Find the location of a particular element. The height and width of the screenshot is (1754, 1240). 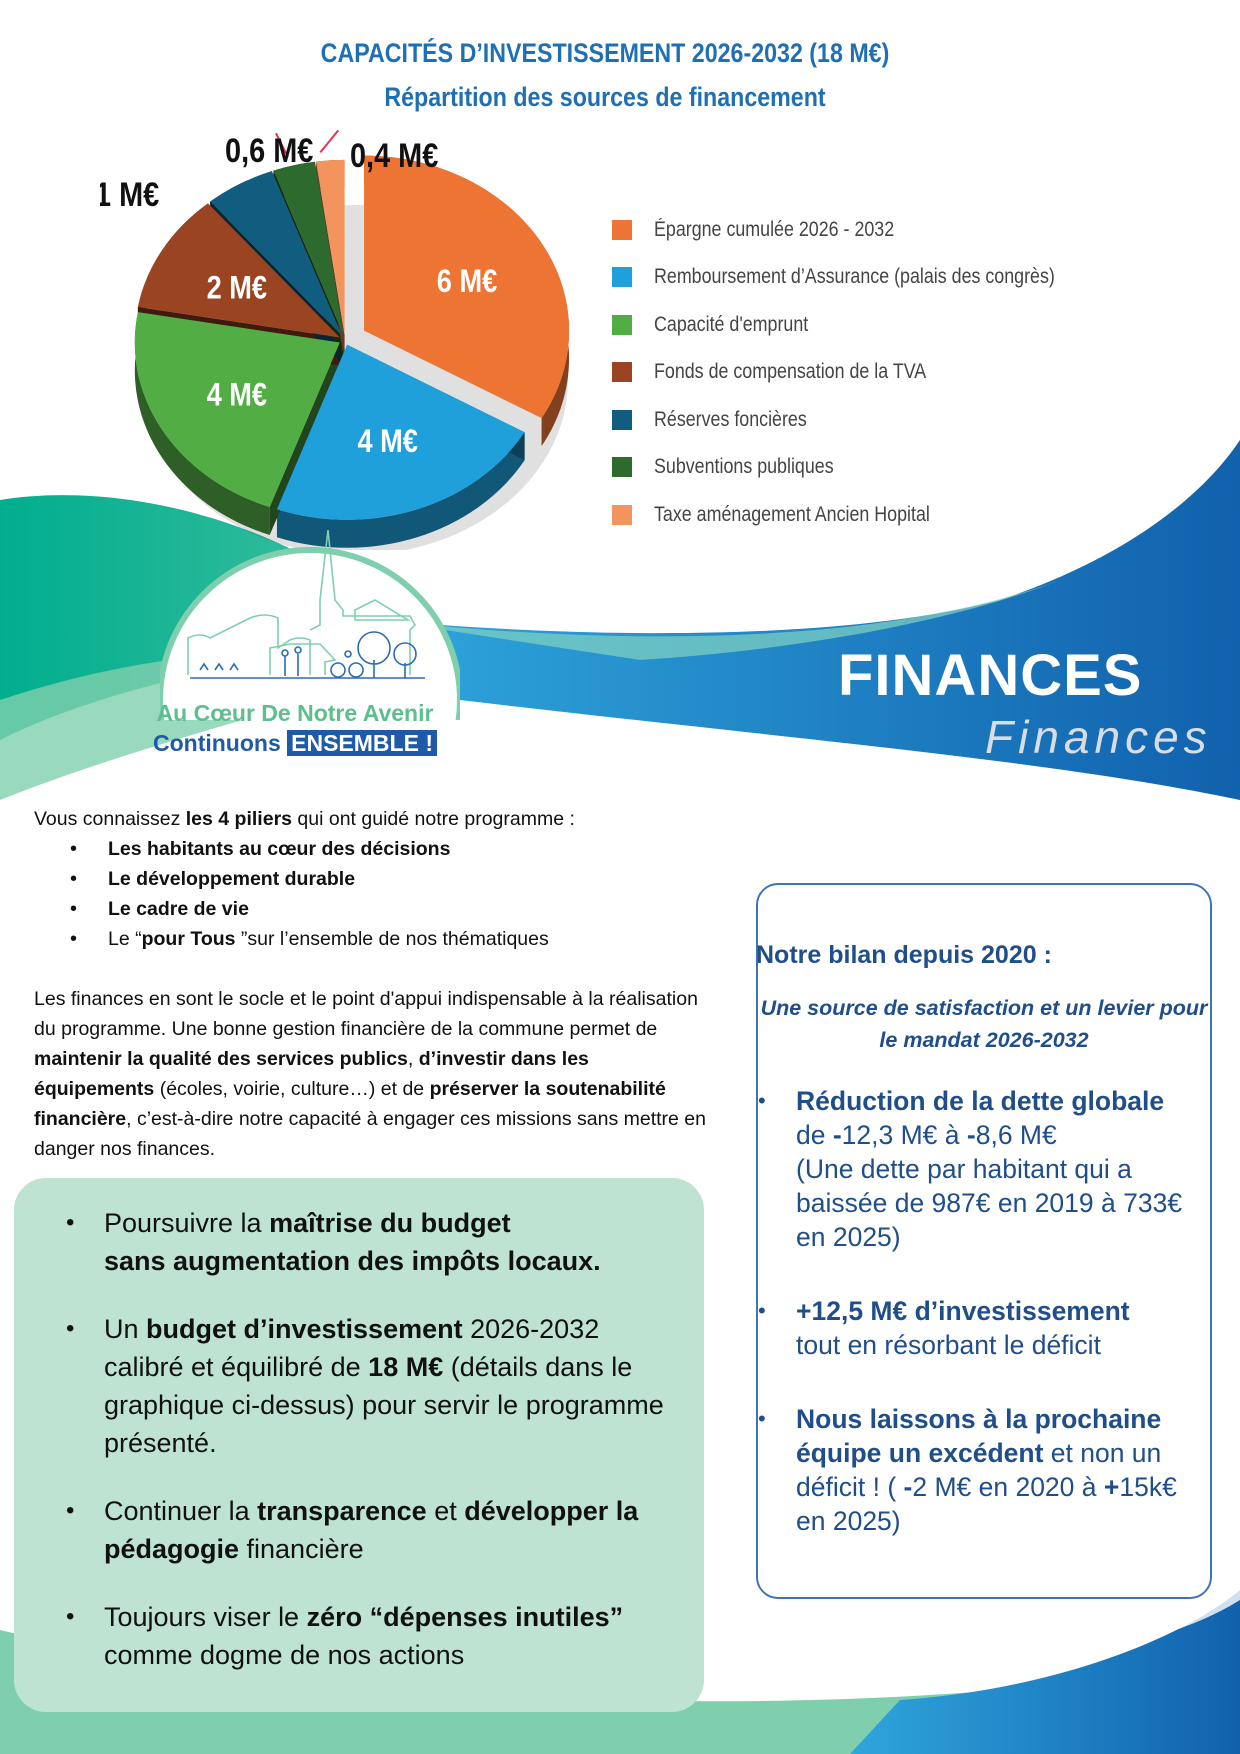

text: 15k€ en 2025) is located at coordinates (986, 1504).